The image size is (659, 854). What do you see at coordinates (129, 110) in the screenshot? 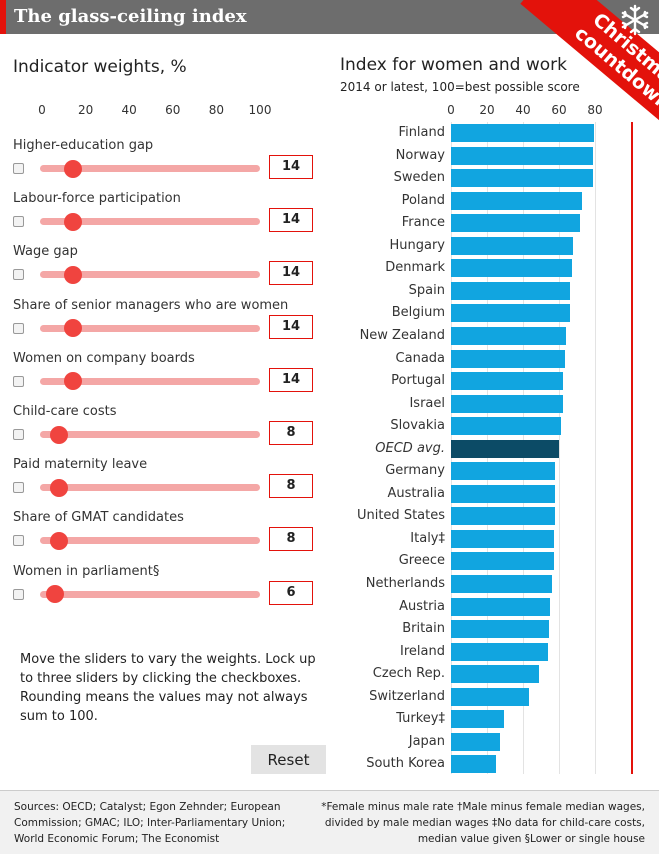
I see `weights-tick-label: 40` at bounding box center [129, 110].